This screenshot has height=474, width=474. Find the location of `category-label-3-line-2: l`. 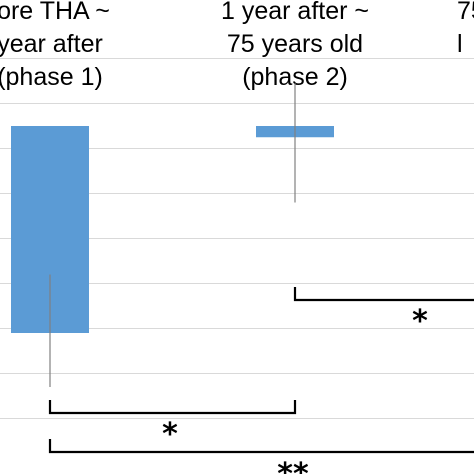

category-label-3-line-2: l is located at coordinates (460, 44).